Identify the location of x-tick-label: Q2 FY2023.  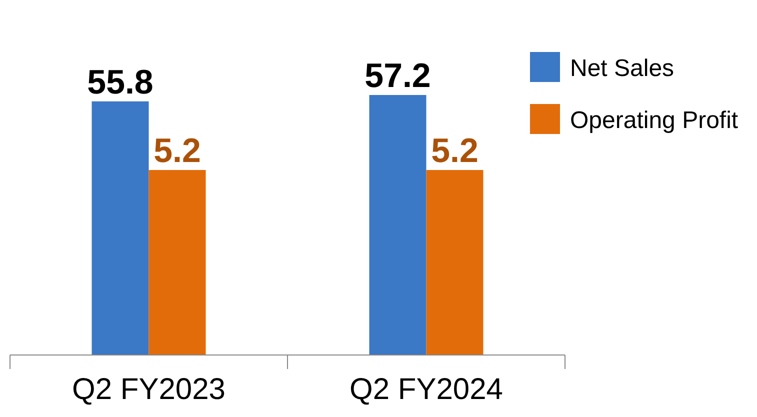
(149, 389).